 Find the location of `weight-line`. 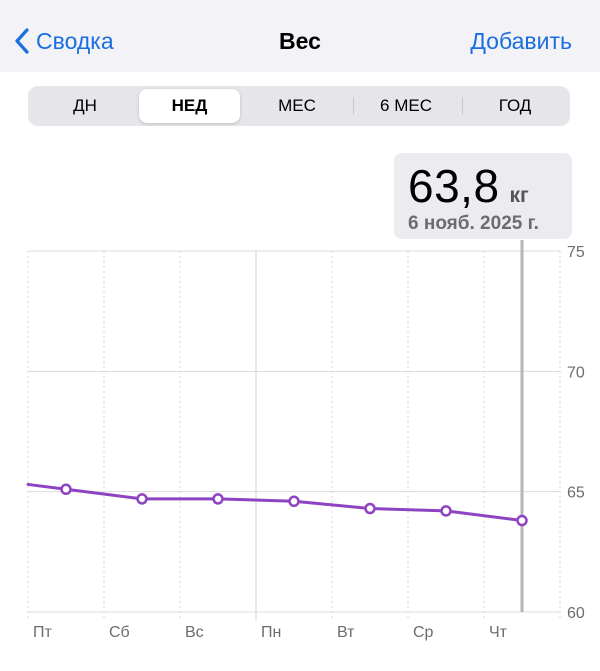

weight-line is located at coordinates (275, 502).